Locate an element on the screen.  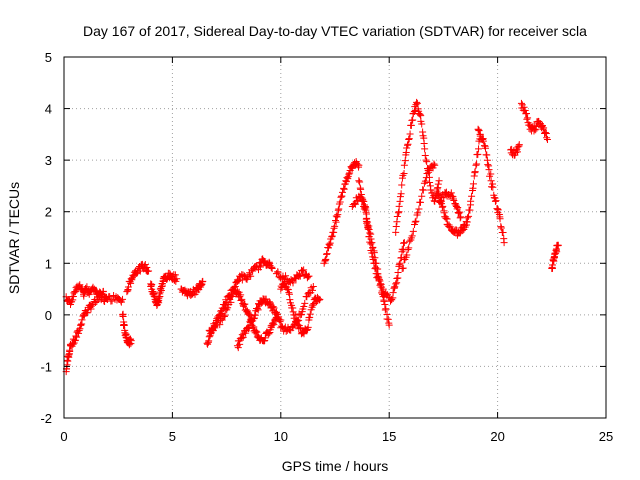
y-tick-label: -1 is located at coordinates (46, 366).